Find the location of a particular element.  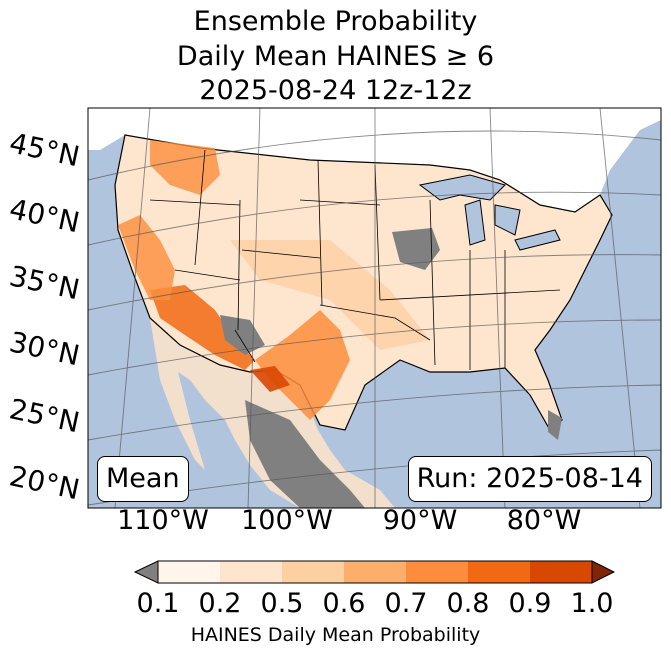

colorbar-over-arrow is located at coordinates (603, 572).